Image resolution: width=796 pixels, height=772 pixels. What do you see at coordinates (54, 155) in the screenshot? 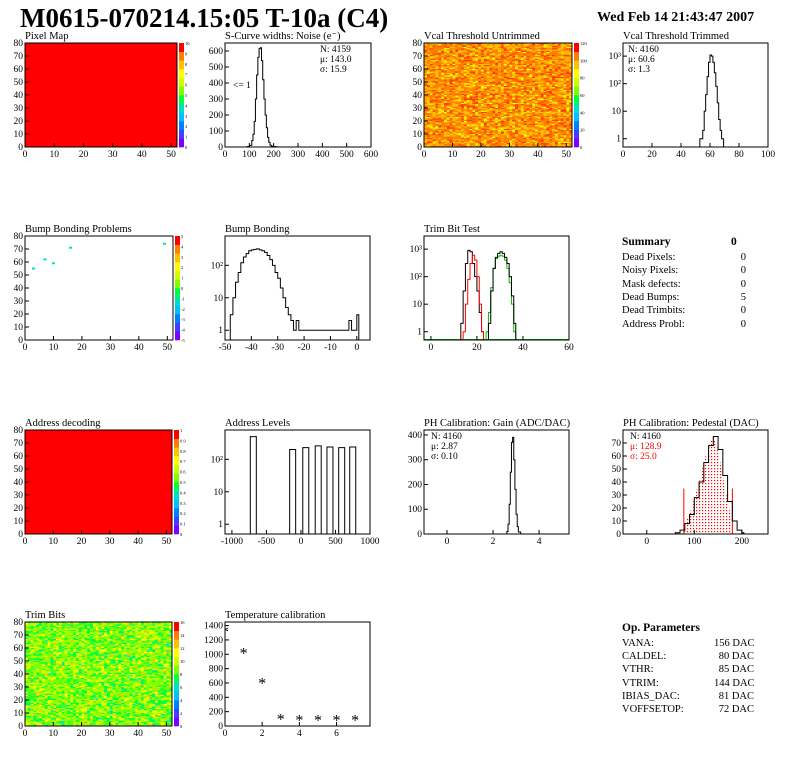
I see `x-tick-label: 10` at bounding box center [54, 155].